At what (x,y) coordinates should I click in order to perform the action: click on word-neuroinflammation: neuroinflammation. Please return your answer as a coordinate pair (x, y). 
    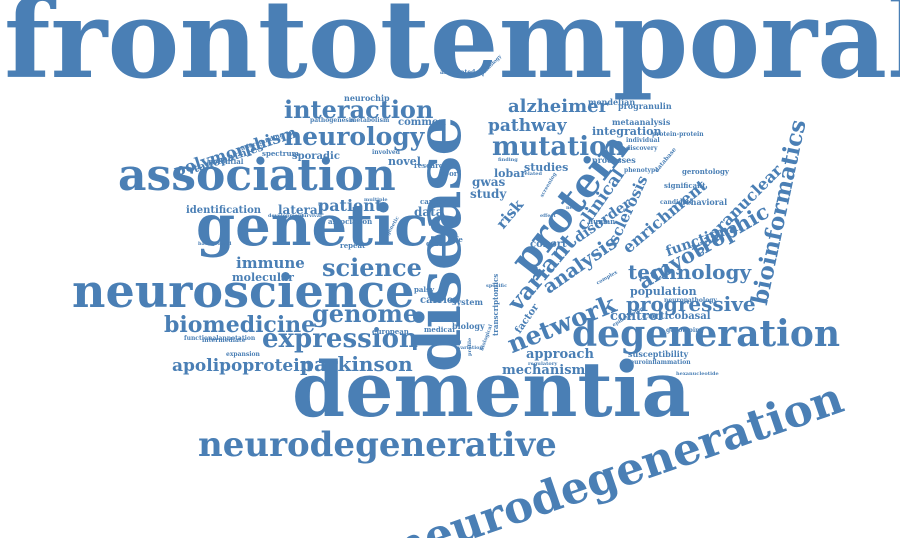
    Looking at the image, I should click on (658, 363).